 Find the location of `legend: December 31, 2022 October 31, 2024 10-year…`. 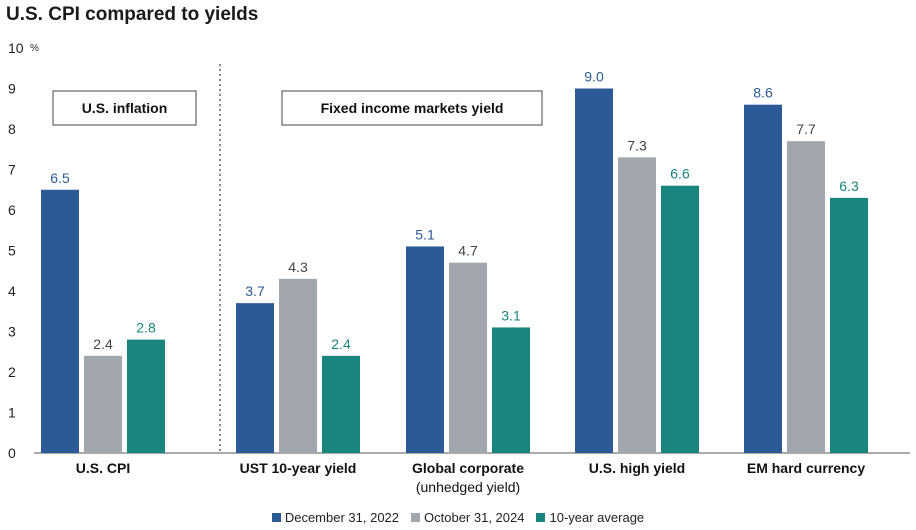

legend: December 31, 2022 October 31, 2024 10-year… is located at coordinates (458, 517).